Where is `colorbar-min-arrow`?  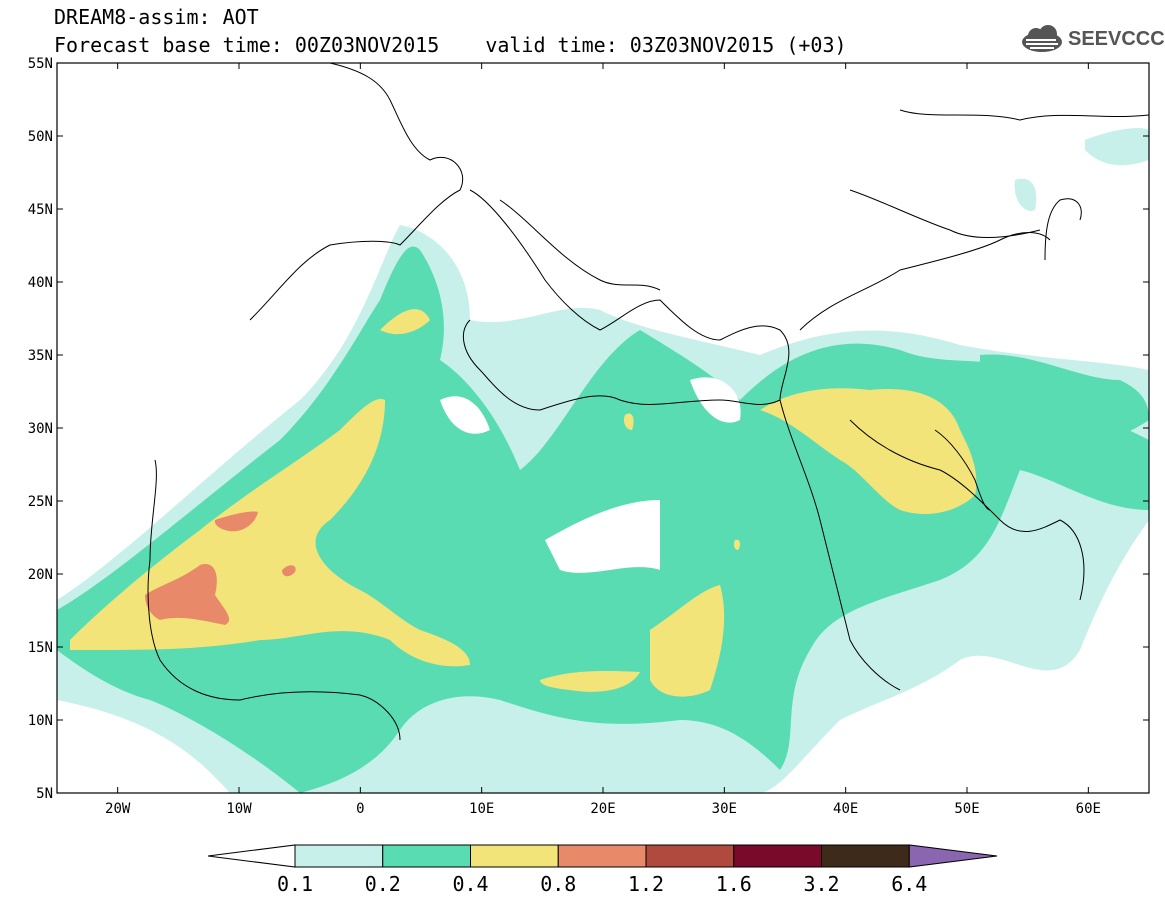 colorbar-min-arrow is located at coordinates (251, 856).